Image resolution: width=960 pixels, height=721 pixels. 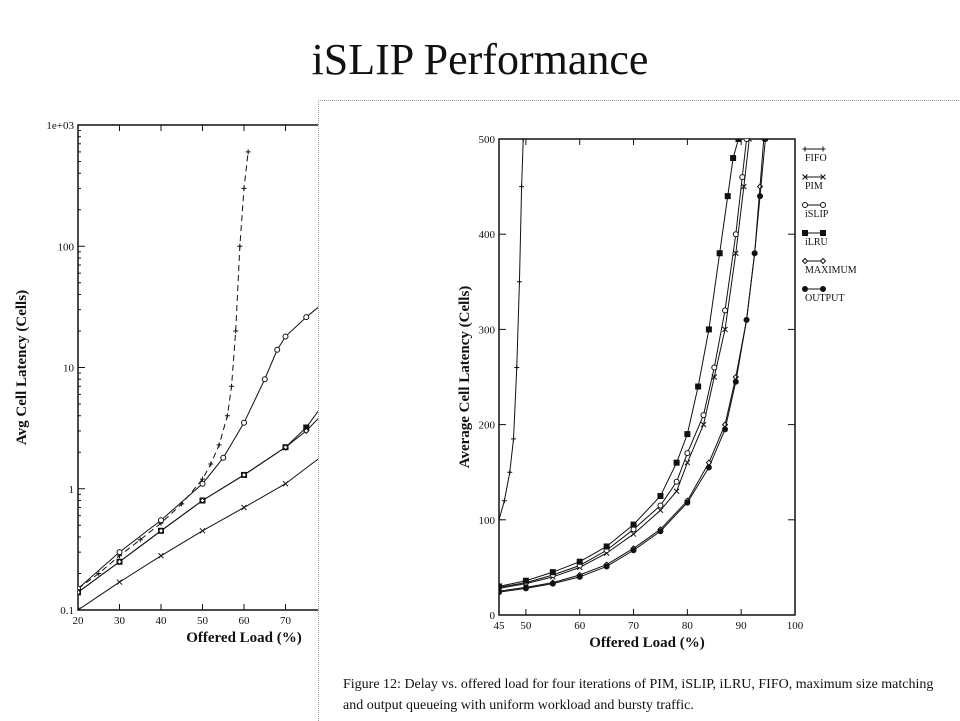 I want to click on series-fifo, so click(x=164, y=370).